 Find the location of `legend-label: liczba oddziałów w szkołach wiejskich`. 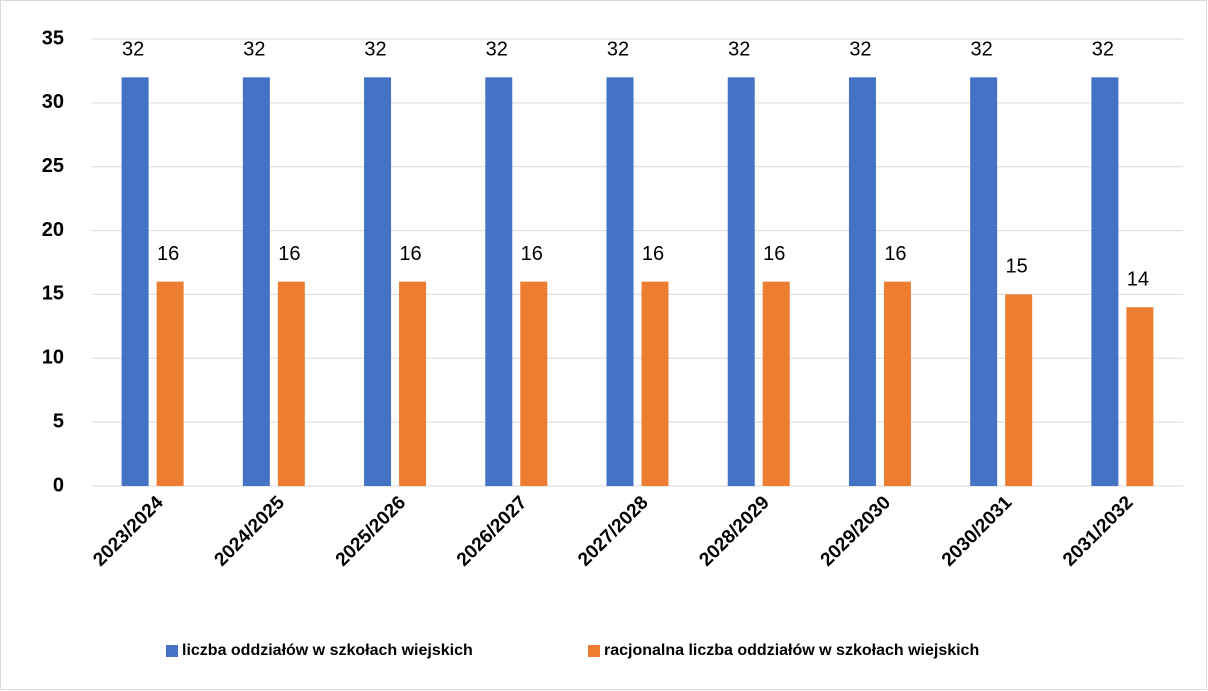

legend-label: liczba oddziałów w szkołach wiejskich is located at coordinates (327, 650).